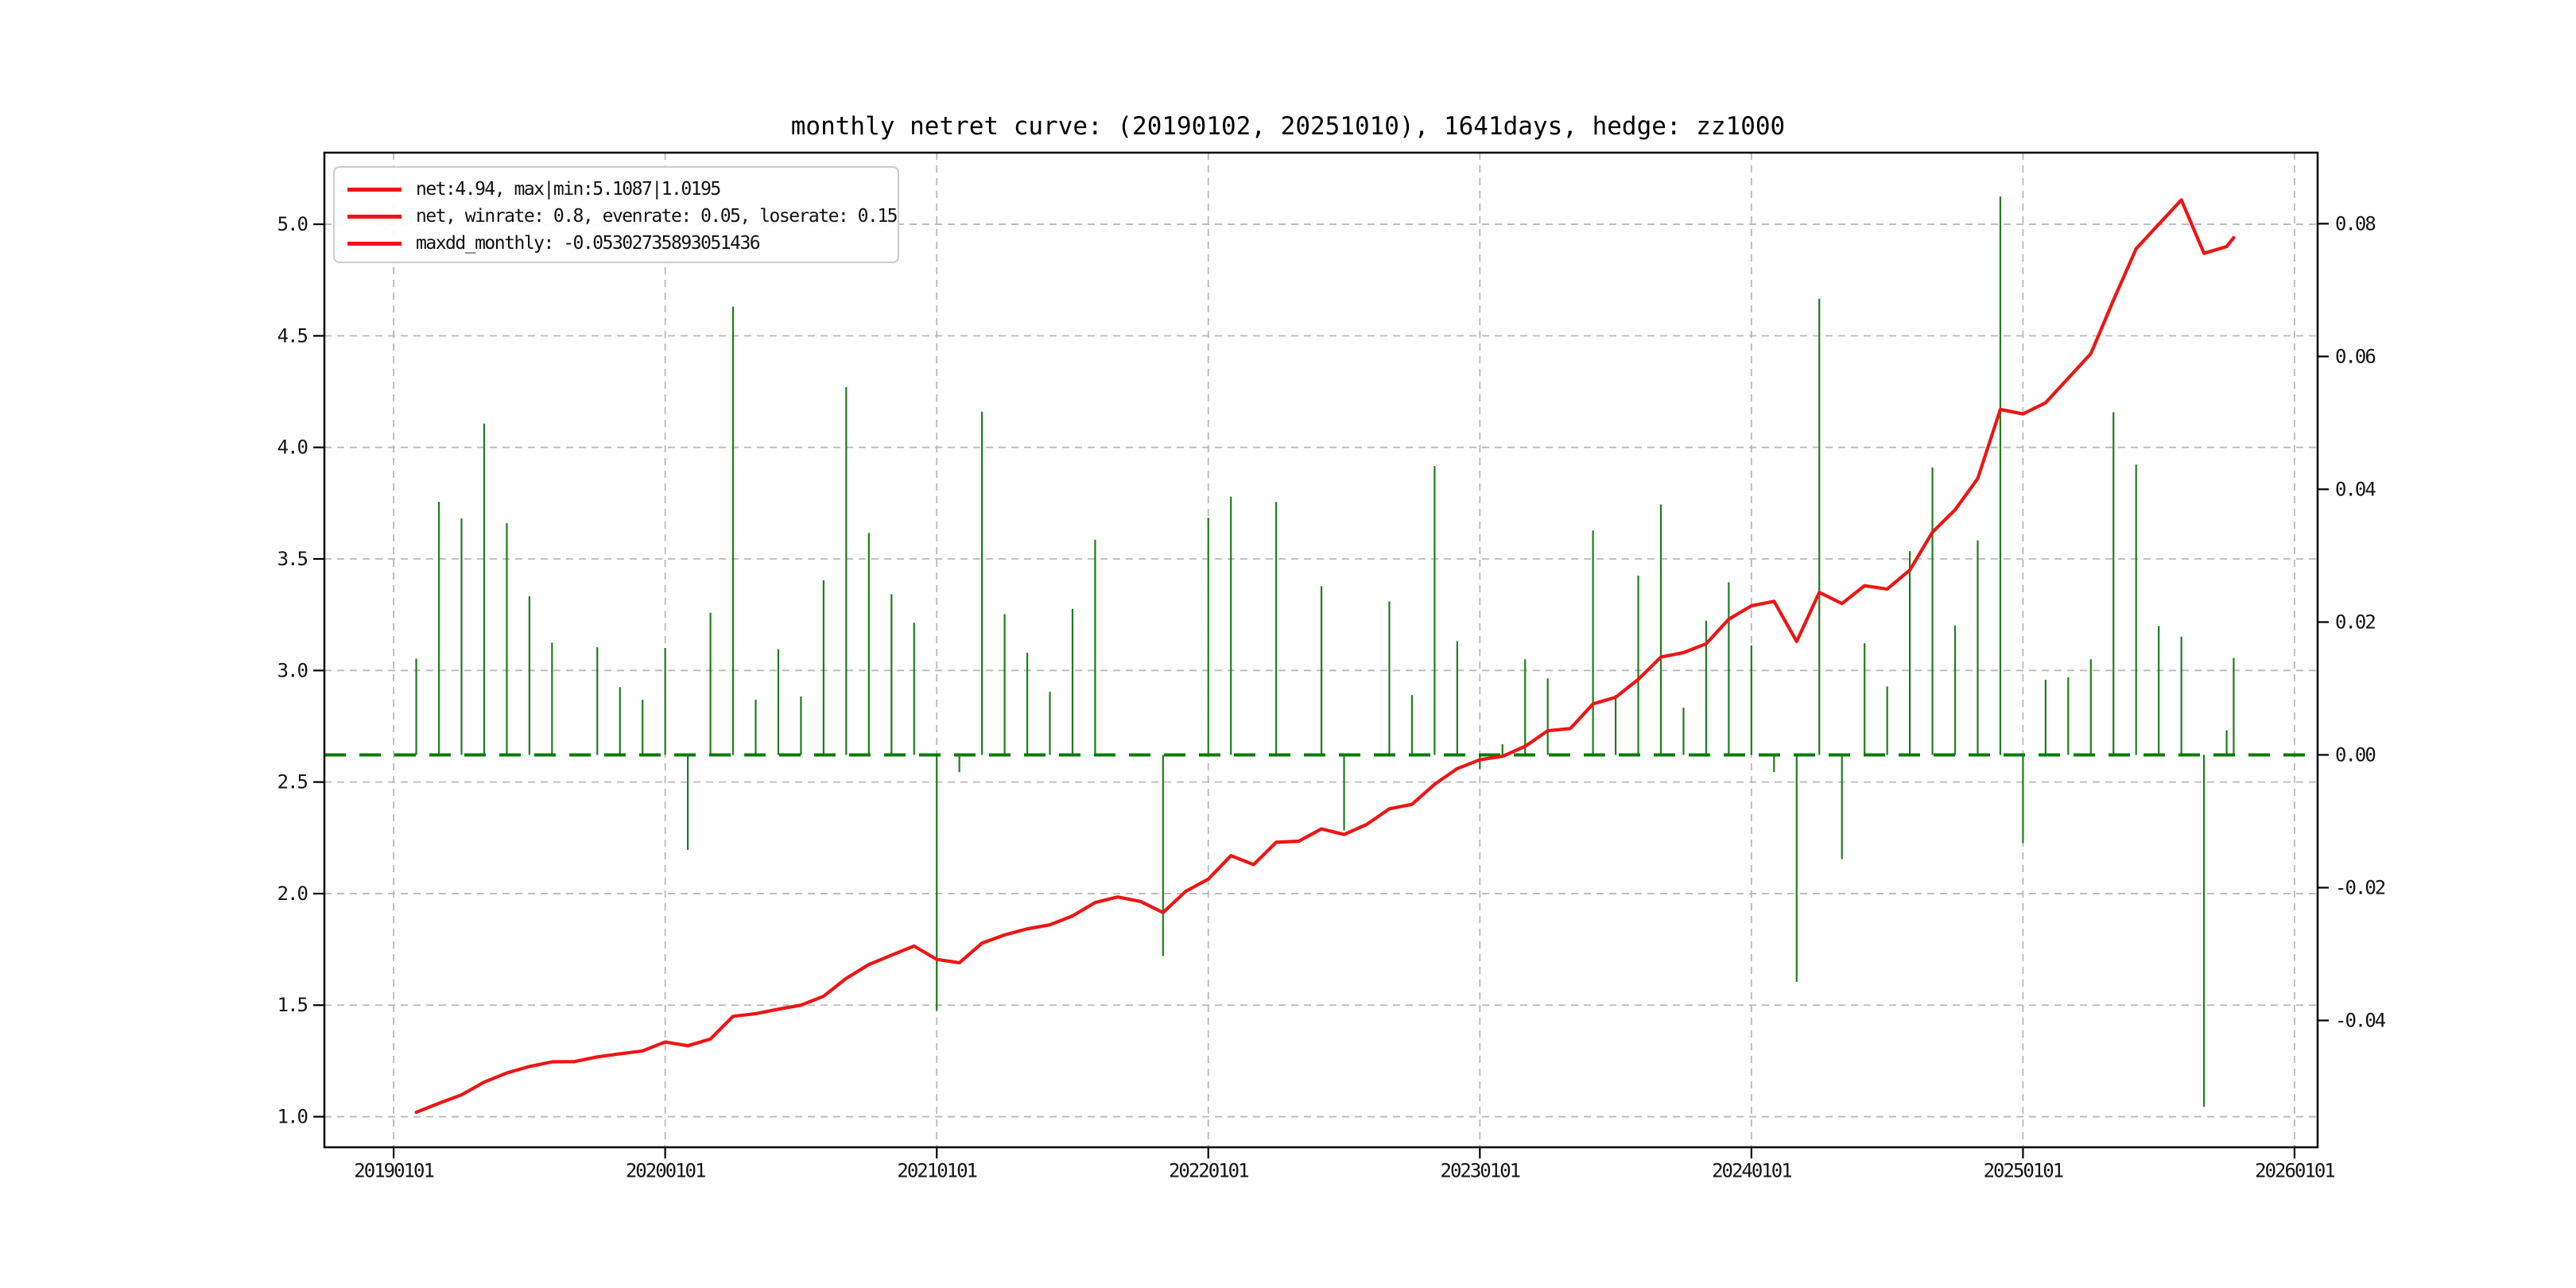 This screenshot has width=2576, height=1288. Describe the element at coordinates (292, 894) in the screenshot. I see `left-y-tick-label: 2.0` at that location.